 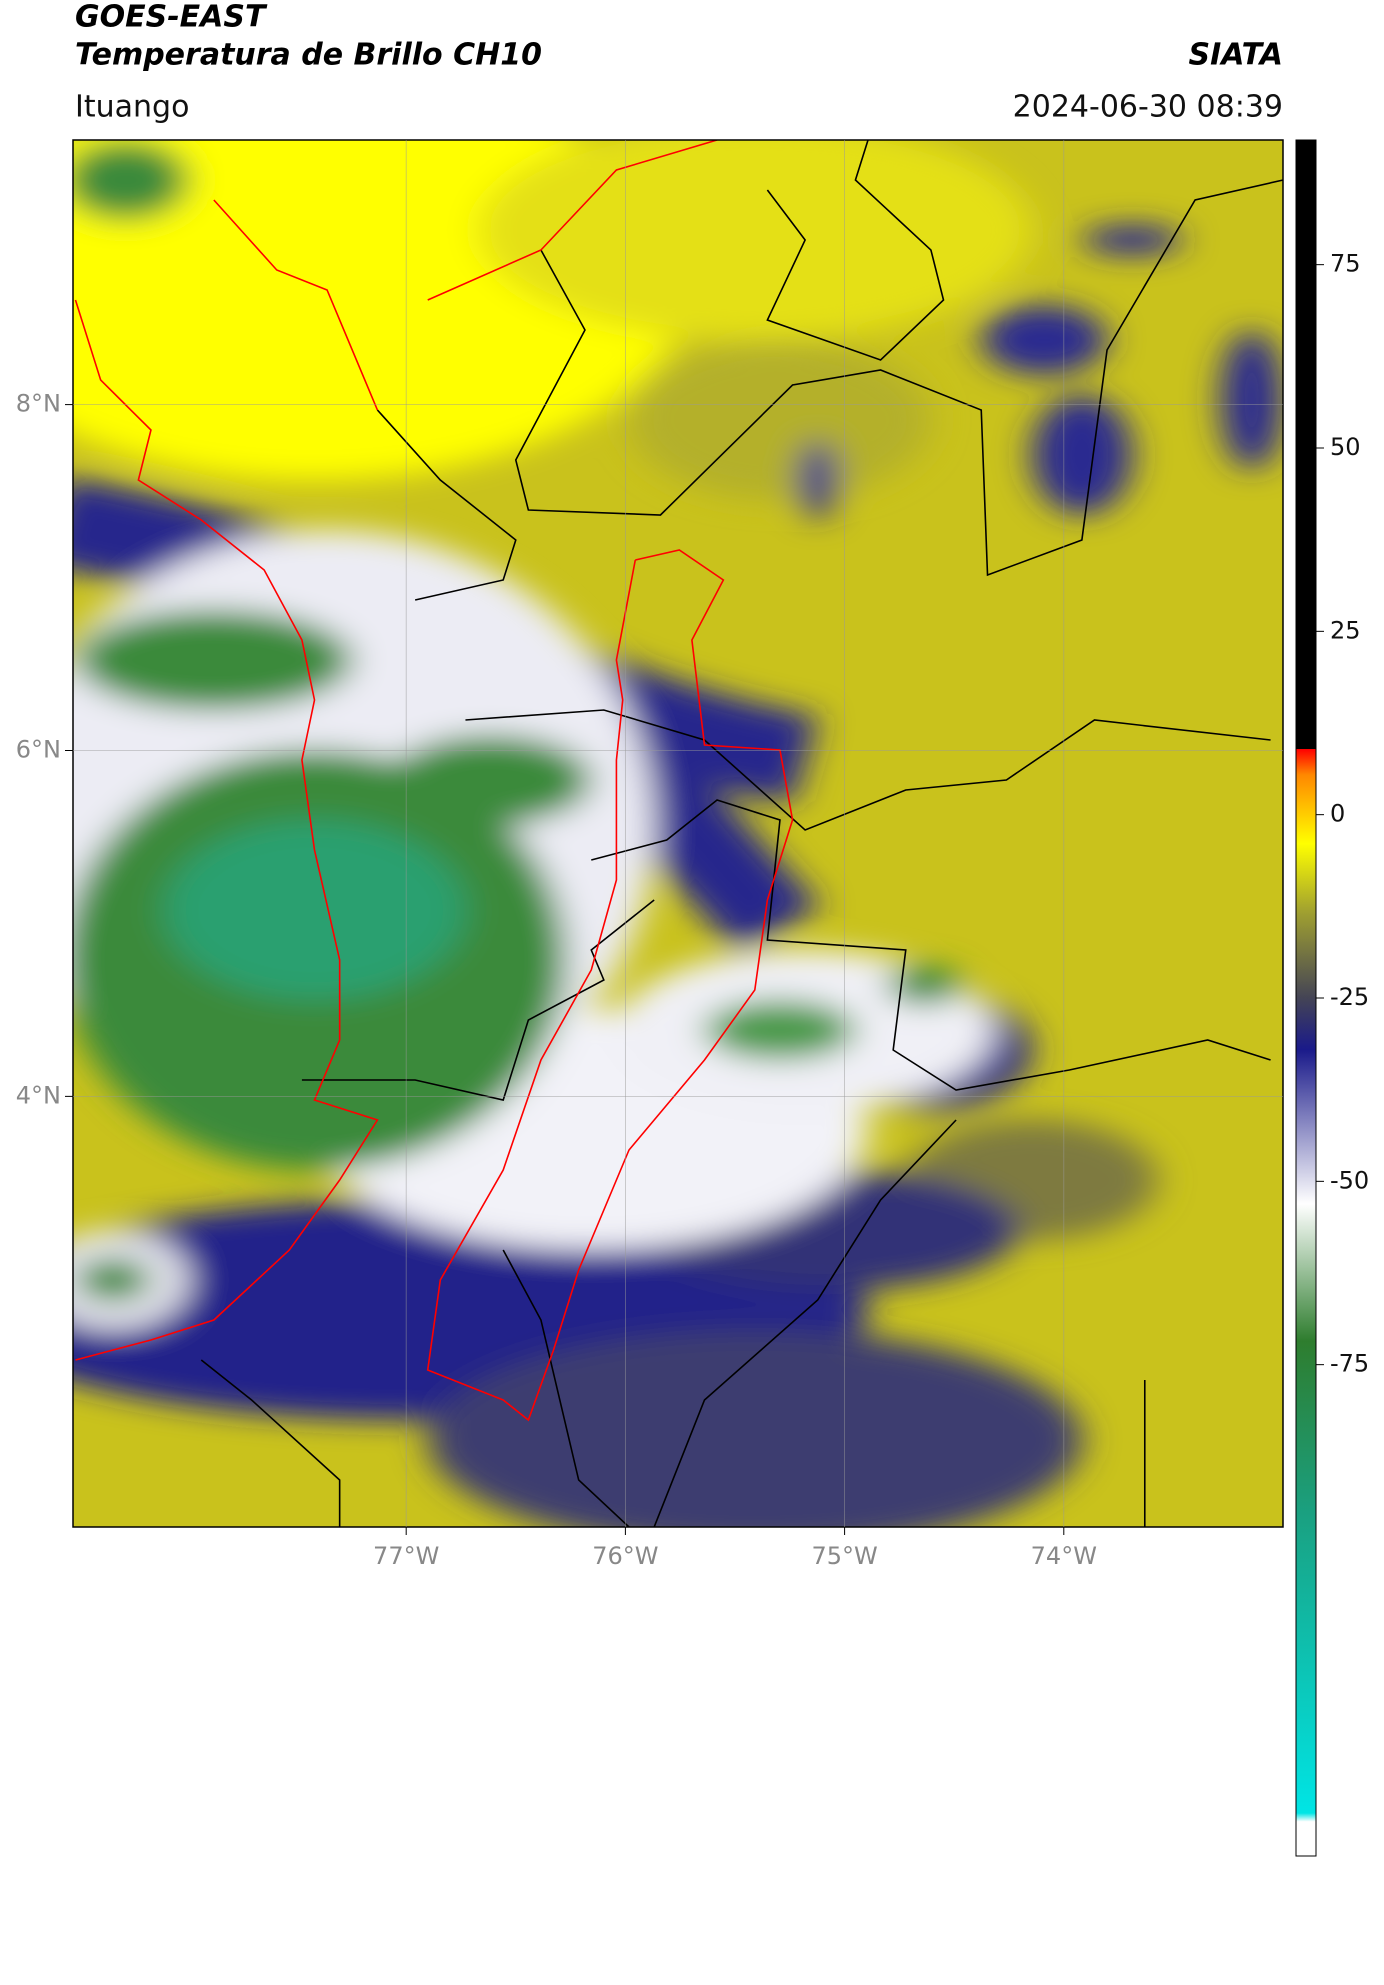 What do you see at coordinates (625, 1556) in the screenshot?
I see `lon-tick-label: 76°W` at bounding box center [625, 1556].